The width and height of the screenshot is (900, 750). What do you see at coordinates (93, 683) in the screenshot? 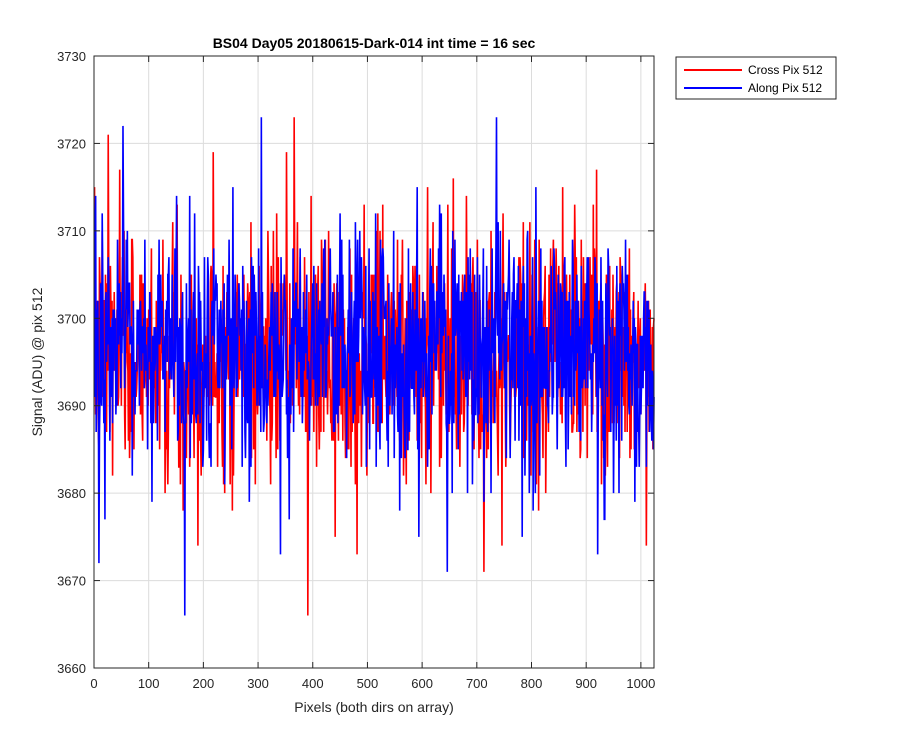
I see `x-tick-label: 0` at bounding box center [93, 683].